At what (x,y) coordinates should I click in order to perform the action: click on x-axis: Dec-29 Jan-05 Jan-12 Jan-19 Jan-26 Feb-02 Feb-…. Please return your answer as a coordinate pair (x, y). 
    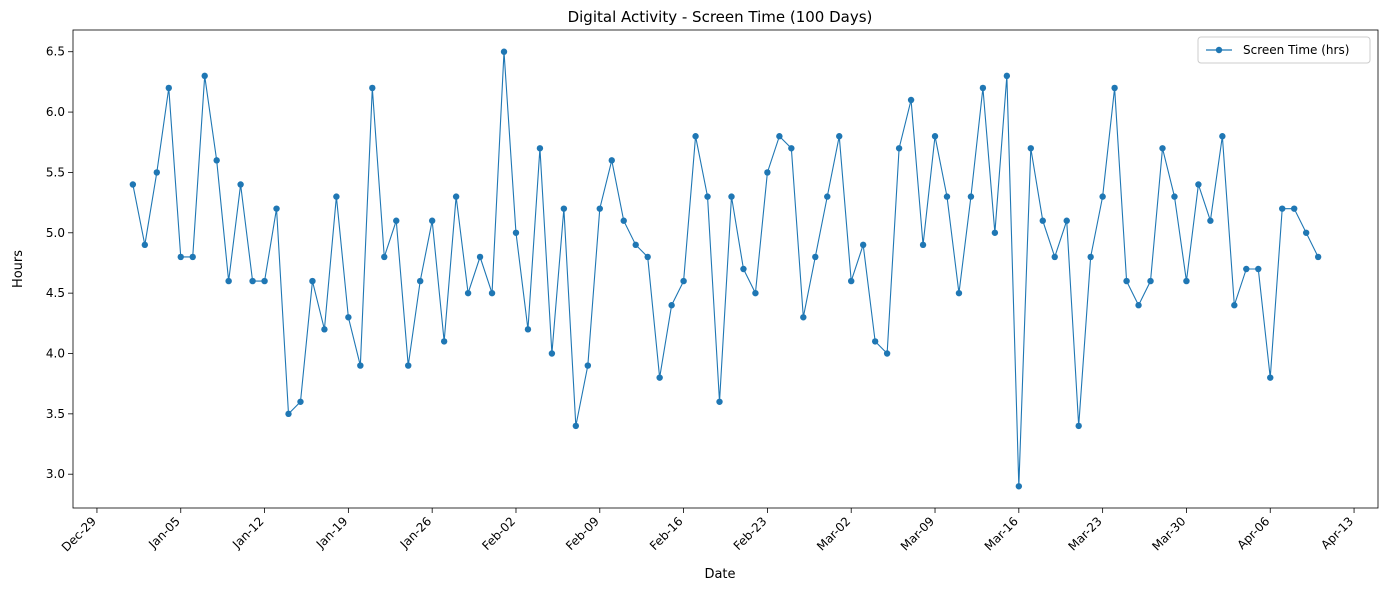
    Looking at the image, I should click on (707, 531).